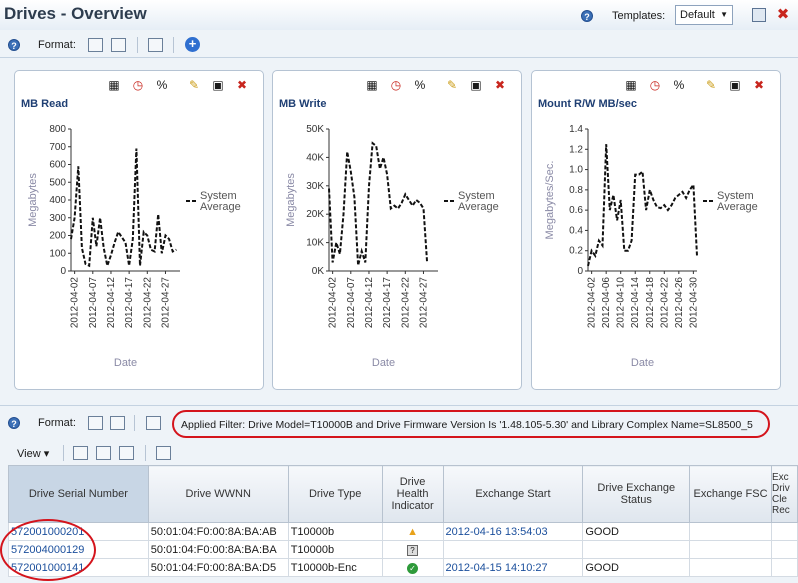 This screenshot has height=583, width=798. I want to click on y-tick-label: 0.8, so click(576, 190).